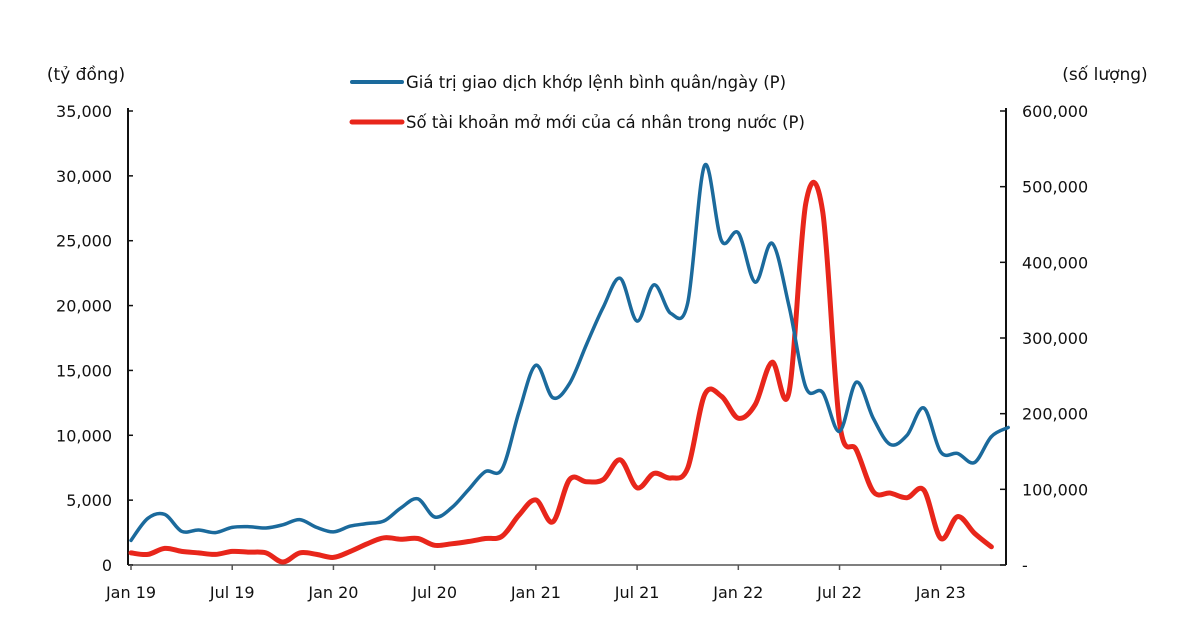 This screenshot has height=639, width=1200. Describe the element at coordinates (1055, 111) in the screenshot. I see `right-tick-label: 600,000` at that location.